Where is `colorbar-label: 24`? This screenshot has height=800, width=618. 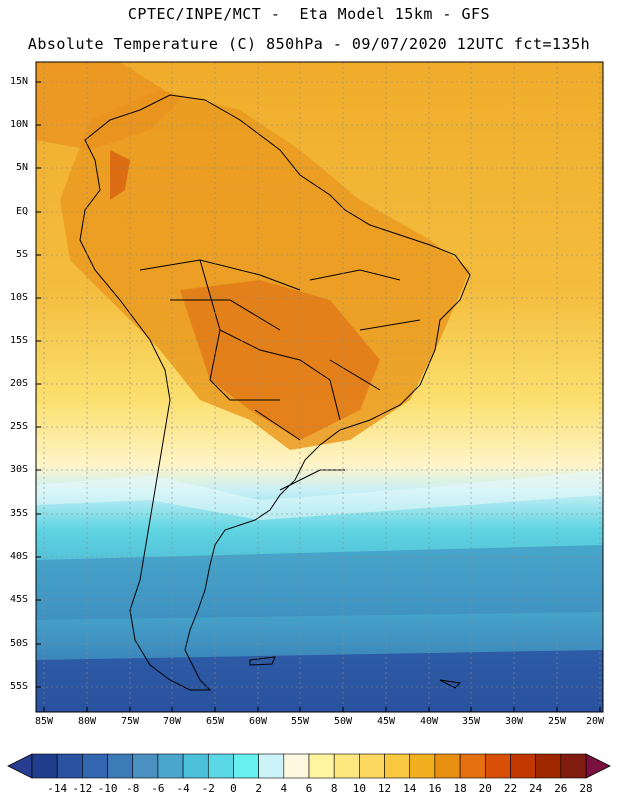 colorbar-label: 24 is located at coordinates (536, 788).